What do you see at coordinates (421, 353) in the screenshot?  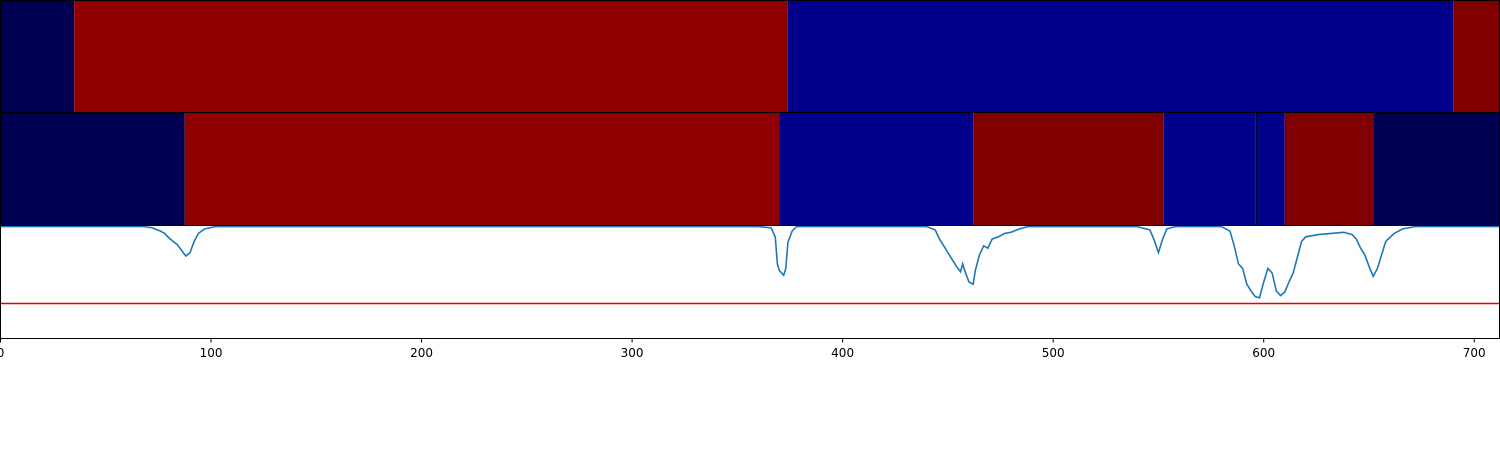 I see `x-tick-label: 200` at bounding box center [421, 353].